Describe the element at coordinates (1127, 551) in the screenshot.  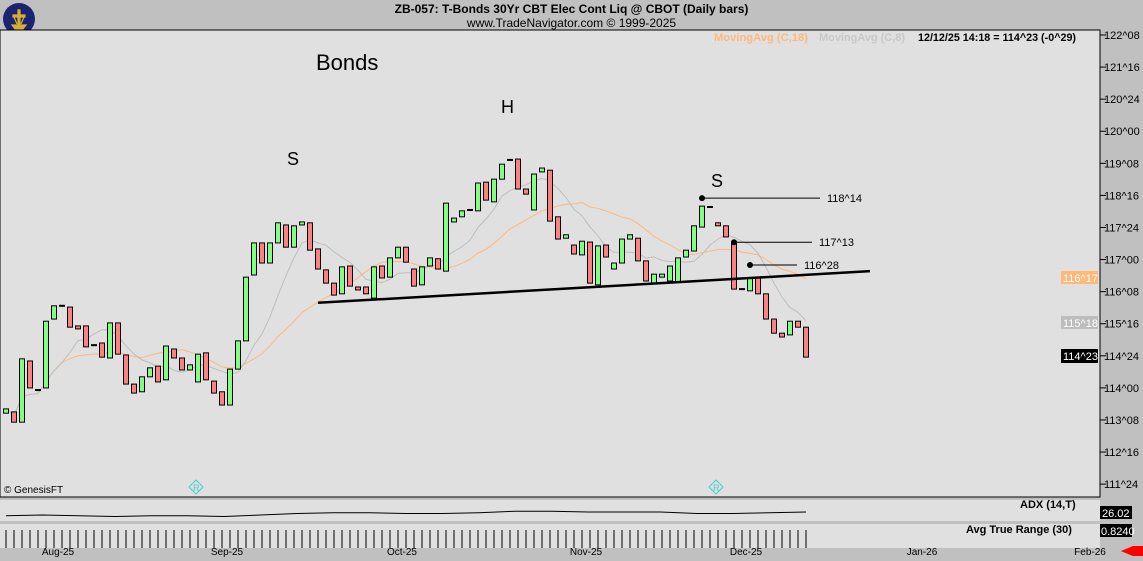
I see `scroll-arrow-head-icon` at that location.